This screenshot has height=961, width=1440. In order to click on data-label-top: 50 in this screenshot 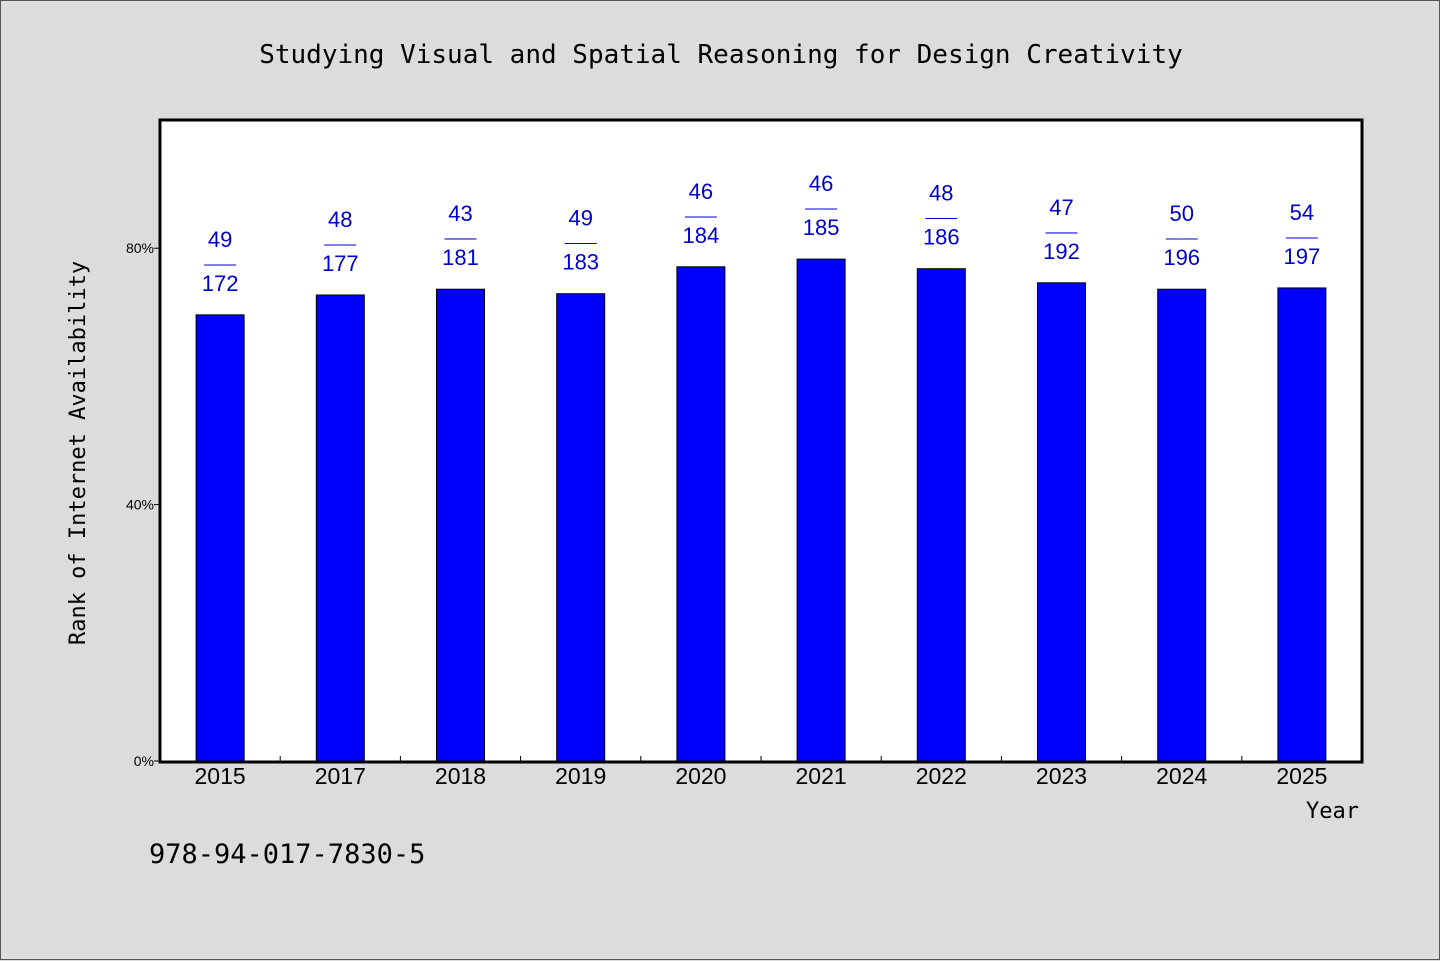, I will do `click(1181, 213)`.